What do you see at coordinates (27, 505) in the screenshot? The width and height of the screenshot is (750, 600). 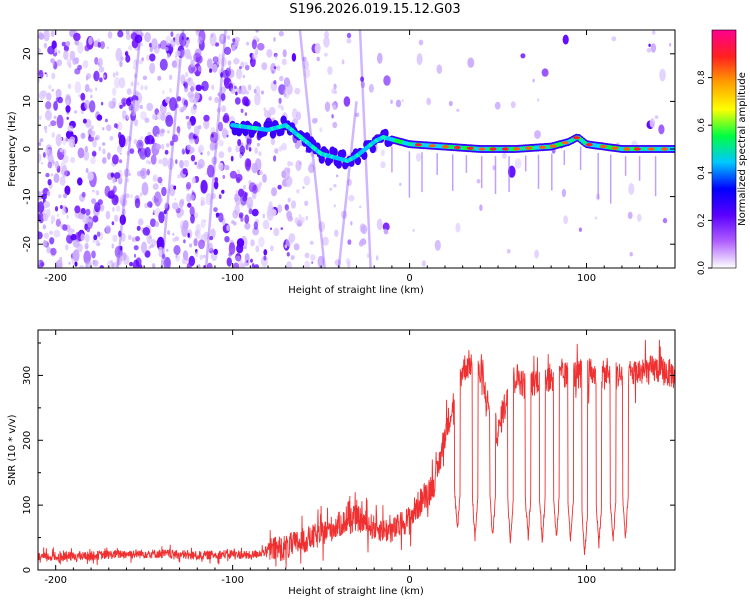 I see `snr-y-tick-label: 100` at bounding box center [27, 505].